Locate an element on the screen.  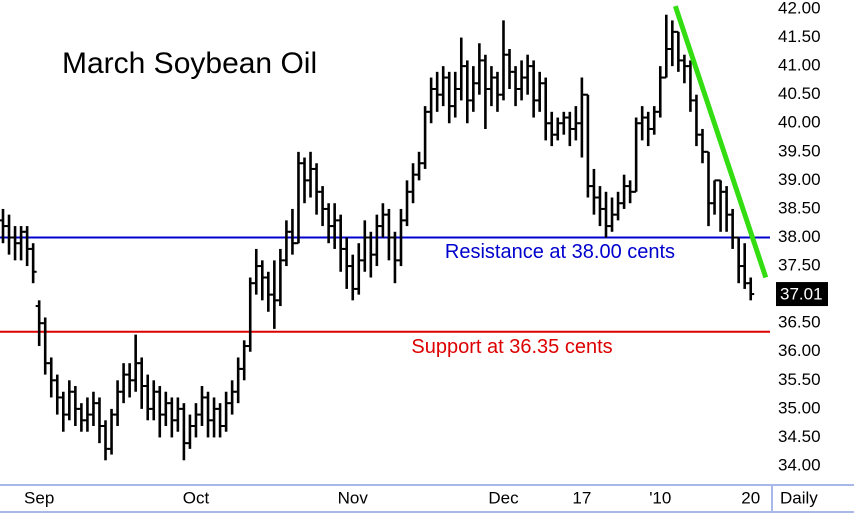
y-tick-label: 35.00 is located at coordinates (799, 407).